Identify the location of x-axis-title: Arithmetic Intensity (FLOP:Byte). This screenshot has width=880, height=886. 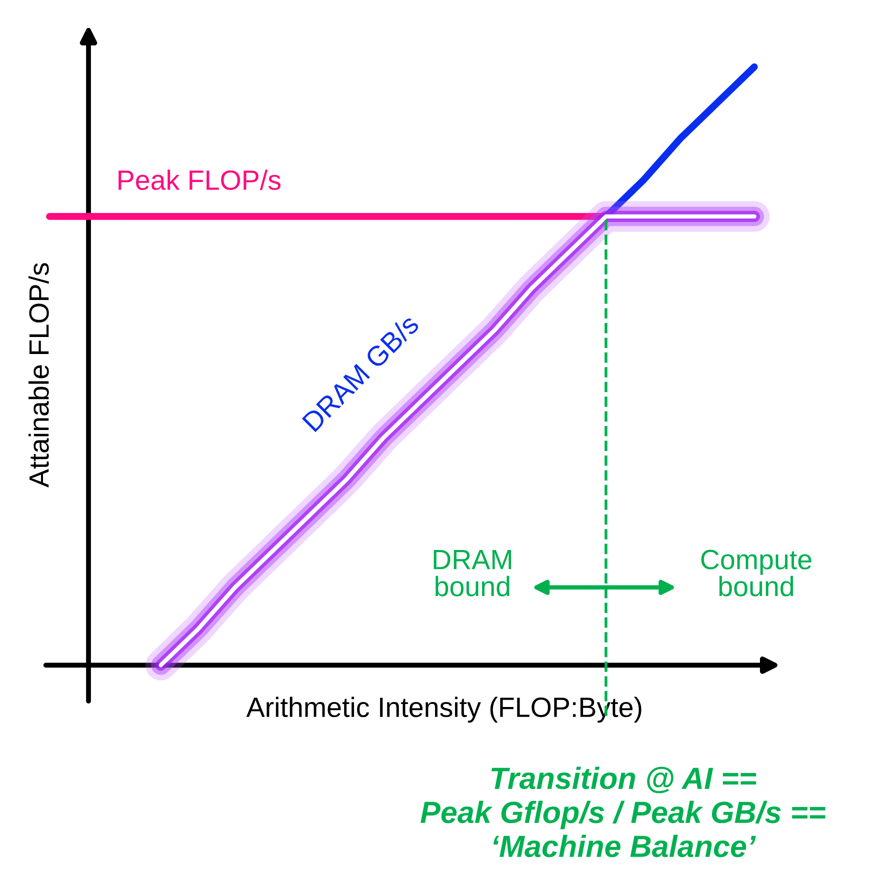
(444, 709).